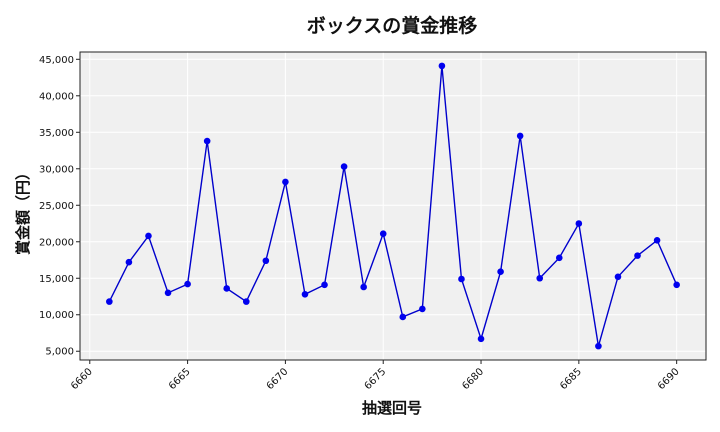 Image resolution: width=720 pixels, height=432 pixels. What do you see at coordinates (59, 352) in the screenshot?
I see `y-tick-label: 5,000` at bounding box center [59, 352].